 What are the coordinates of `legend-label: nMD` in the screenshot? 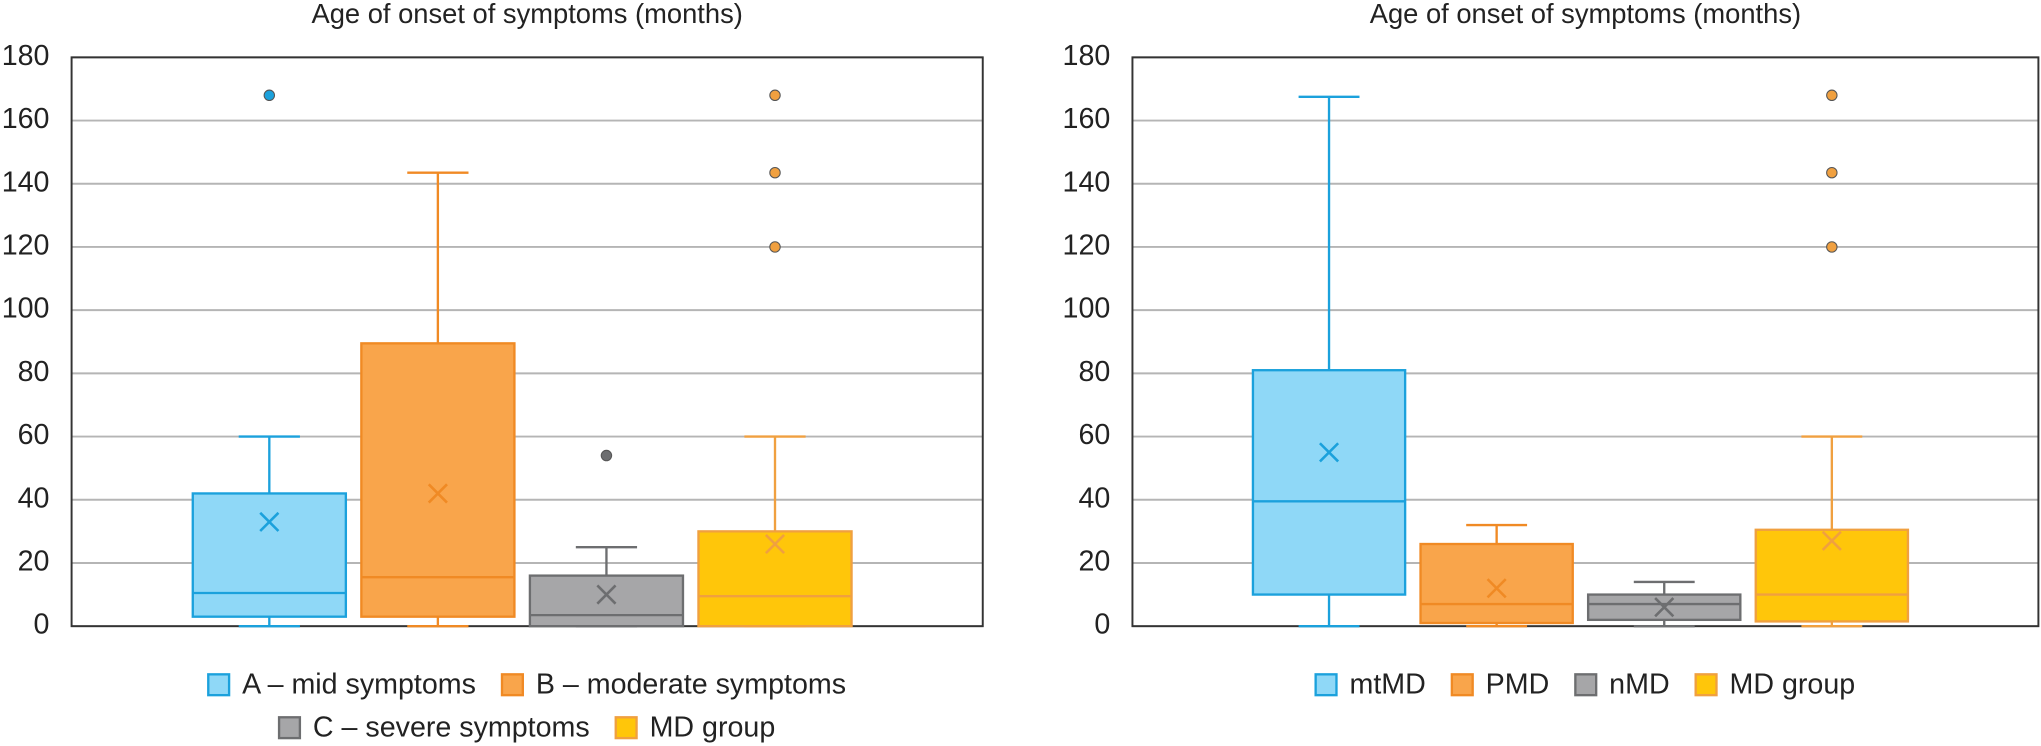 It's located at (1639, 685).